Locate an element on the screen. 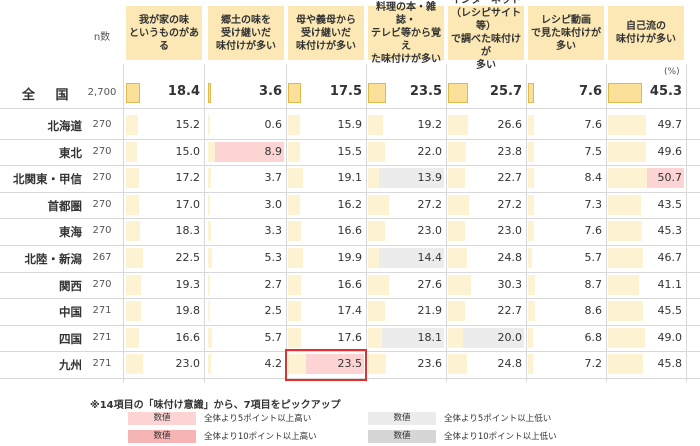 The width and height of the screenshot is (700, 446). row-label: 東海 is located at coordinates (70, 232).